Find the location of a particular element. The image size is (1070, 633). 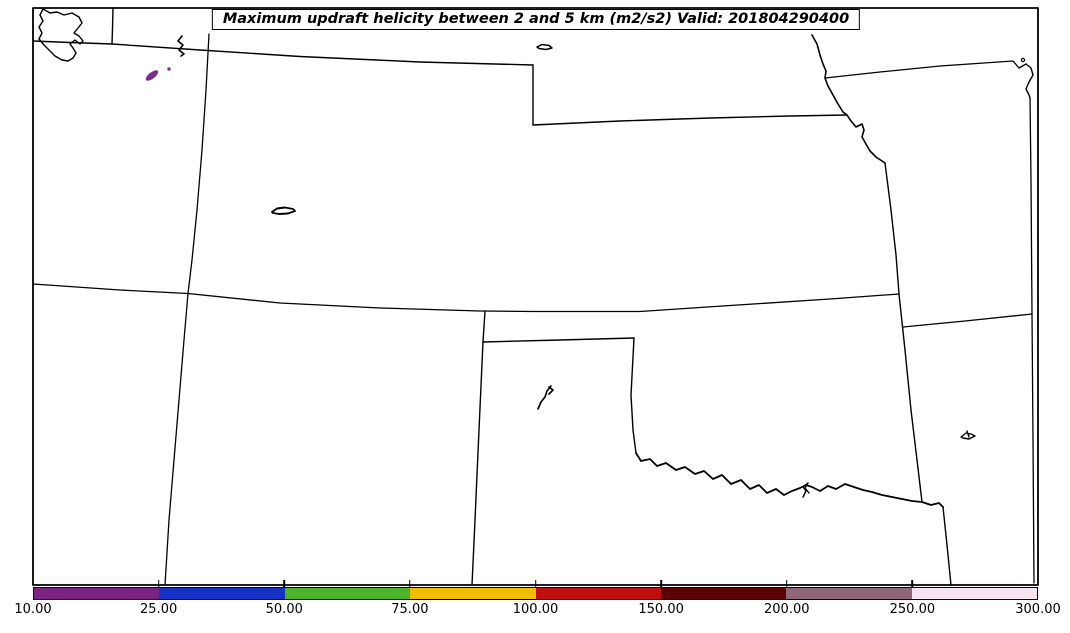

colorbar-tick-label: 75.00 is located at coordinates (410, 609).